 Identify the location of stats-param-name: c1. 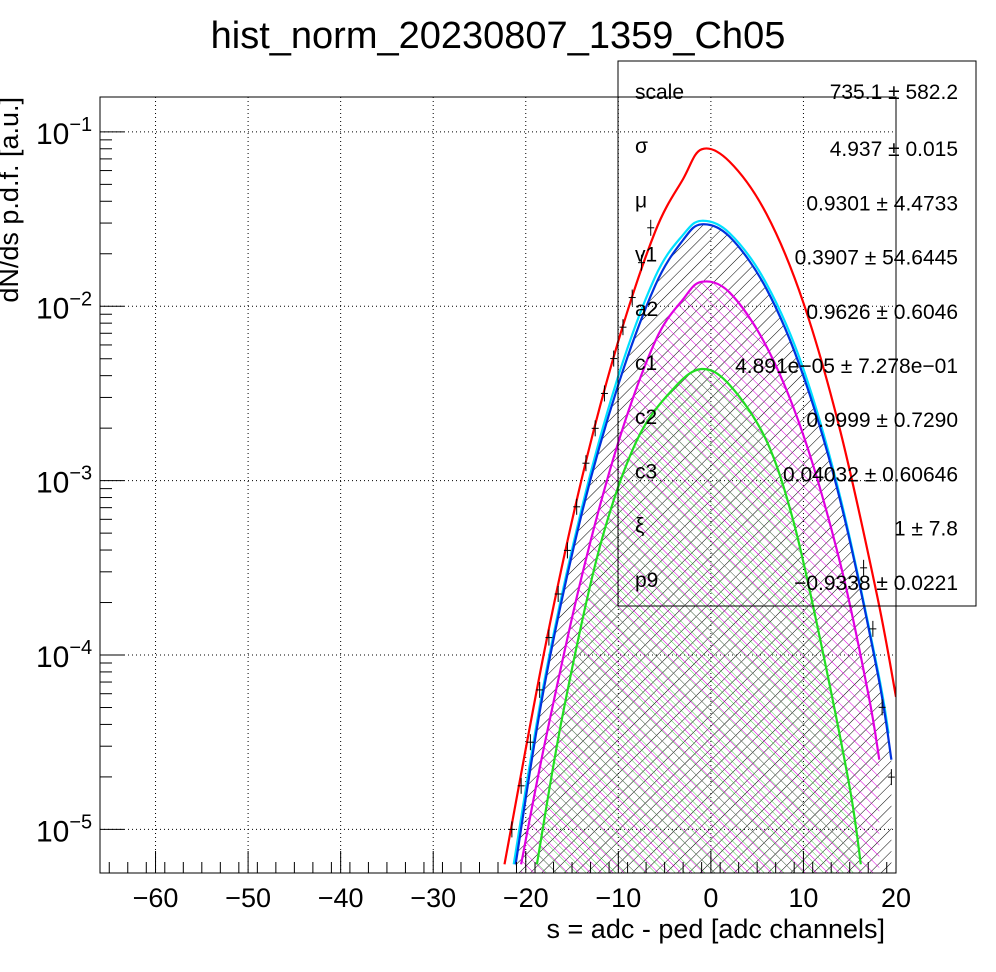
(646, 363).